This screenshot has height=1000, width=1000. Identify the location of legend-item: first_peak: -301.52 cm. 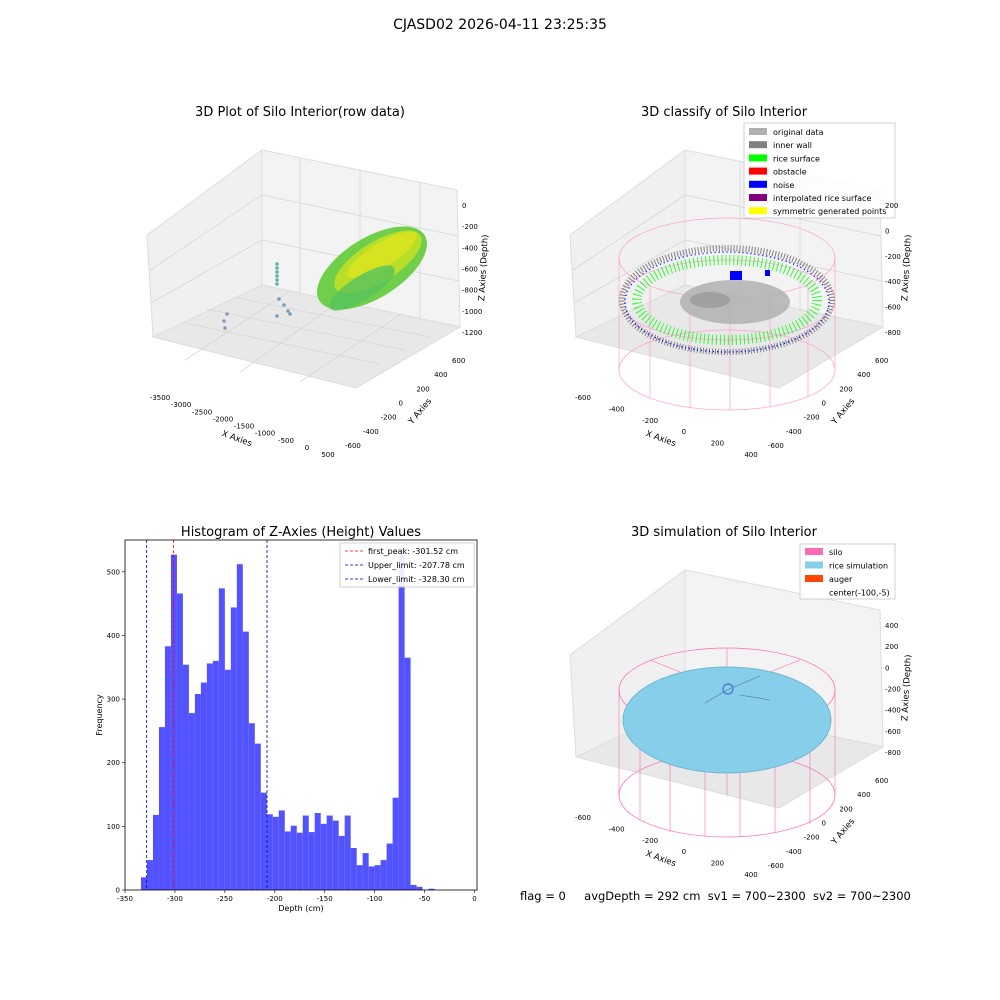
(401, 551).